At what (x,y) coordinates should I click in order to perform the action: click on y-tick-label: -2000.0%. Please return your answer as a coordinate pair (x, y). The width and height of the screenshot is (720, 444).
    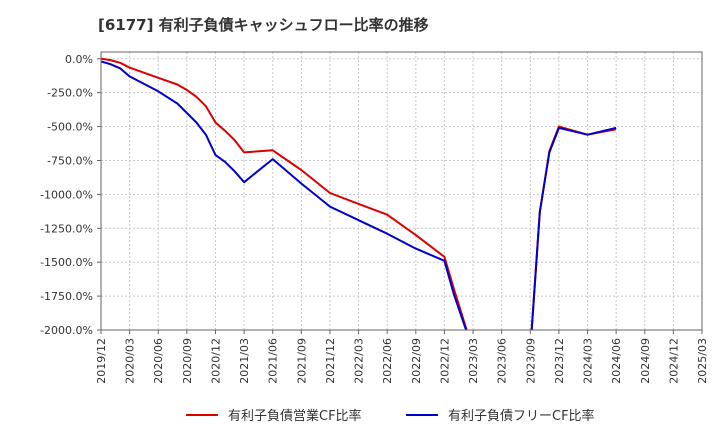
    Looking at the image, I should click on (66, 330).